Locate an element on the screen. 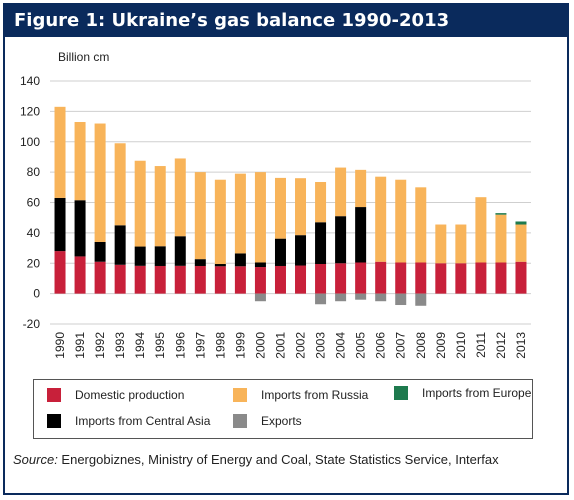 Image resolution: width=574 pixels, height=500 pixels. bar-imports-from-europe-2012 is located at coordinates (501, 214).